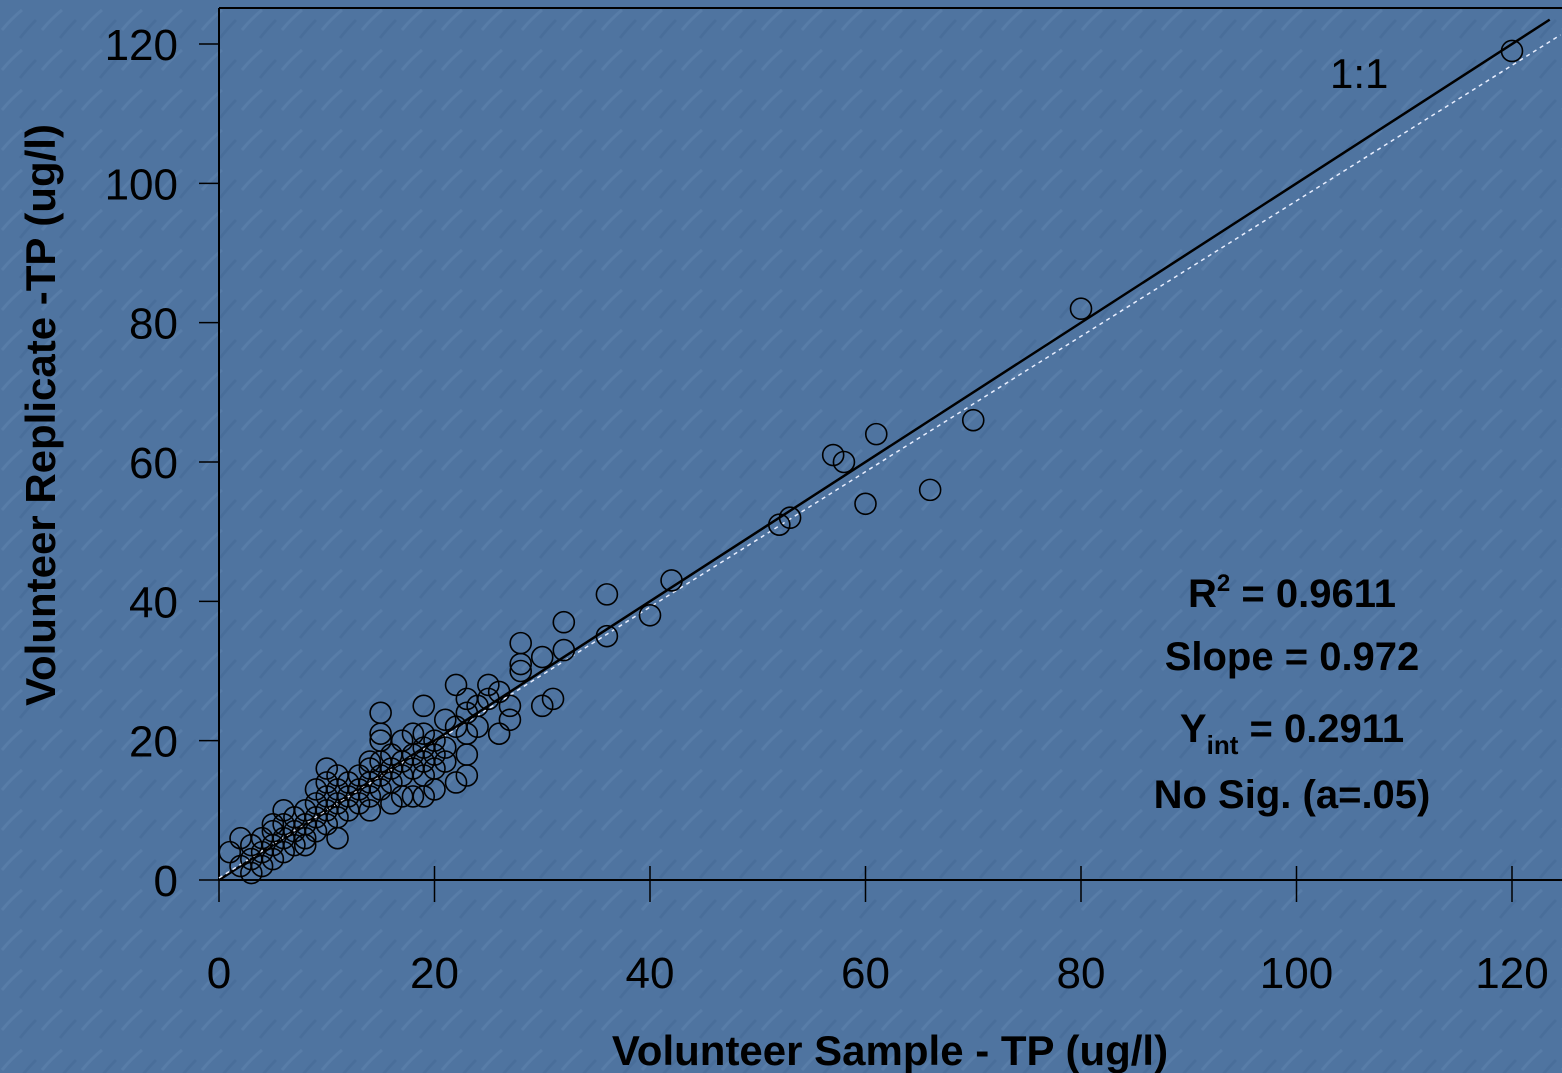  I want to click on y-tick-label: 0, so click(166, 881).